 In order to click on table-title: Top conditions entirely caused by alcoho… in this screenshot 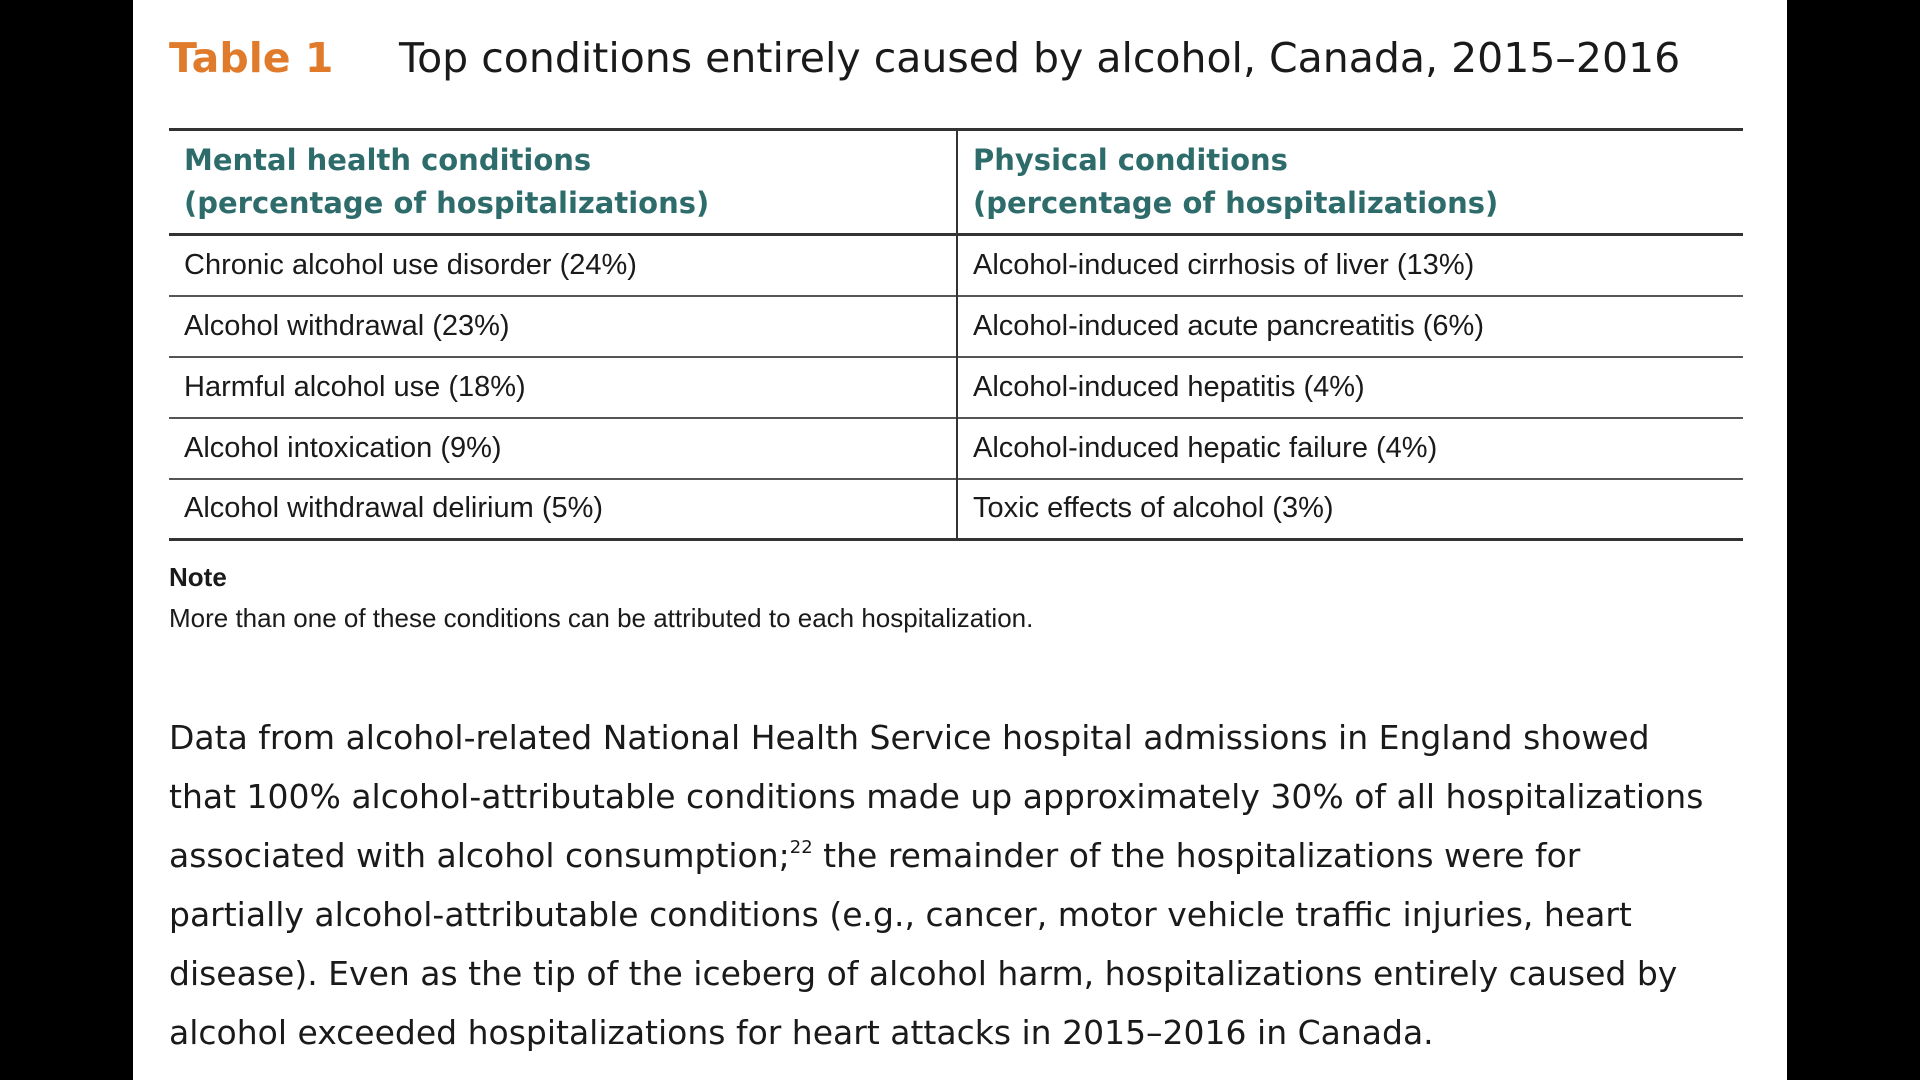, I will do `click(1040, 58)`.